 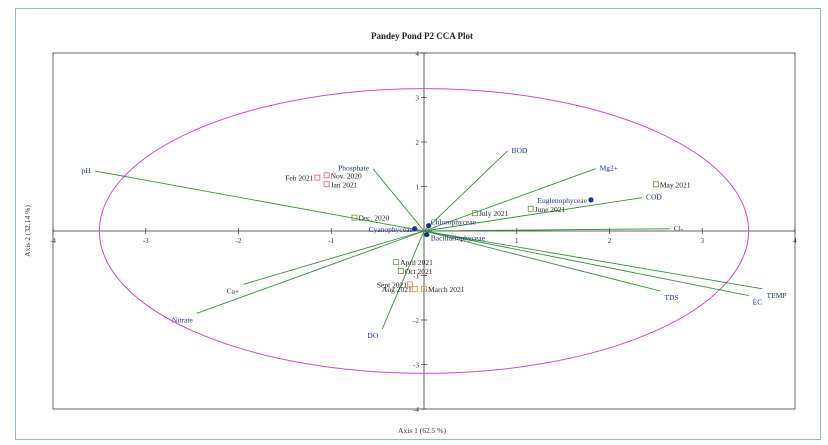 I want to click on y-tick-label: 1, so click(x=418, y=188).